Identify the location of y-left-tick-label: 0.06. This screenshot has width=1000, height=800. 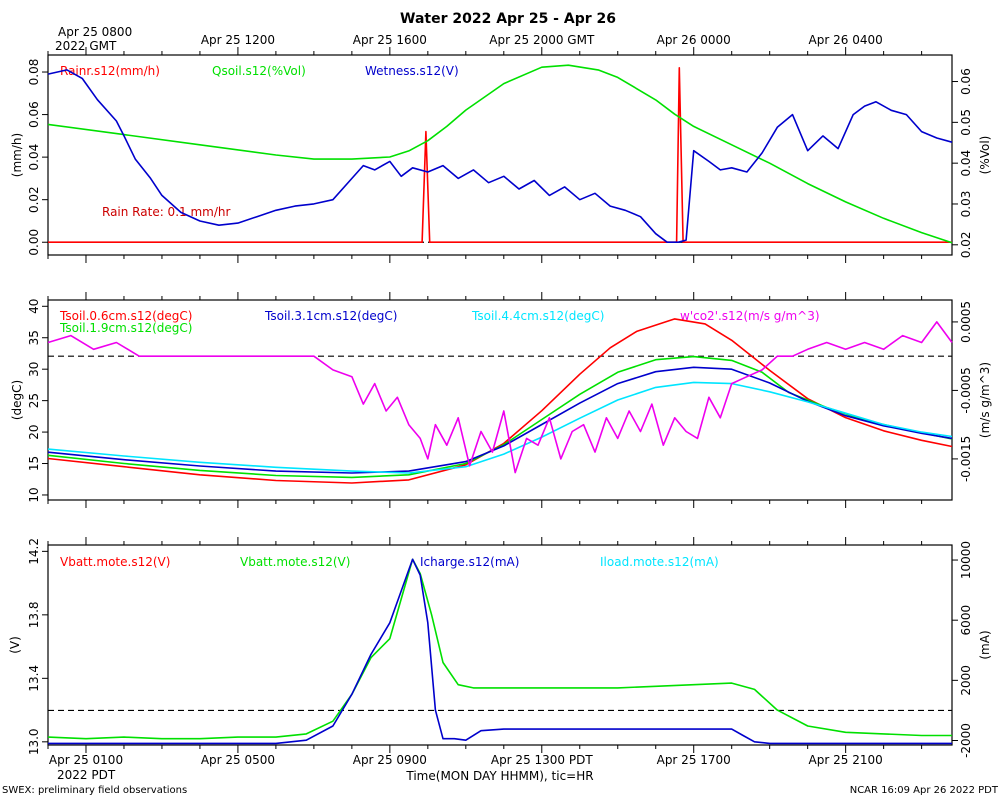
(34, 114).